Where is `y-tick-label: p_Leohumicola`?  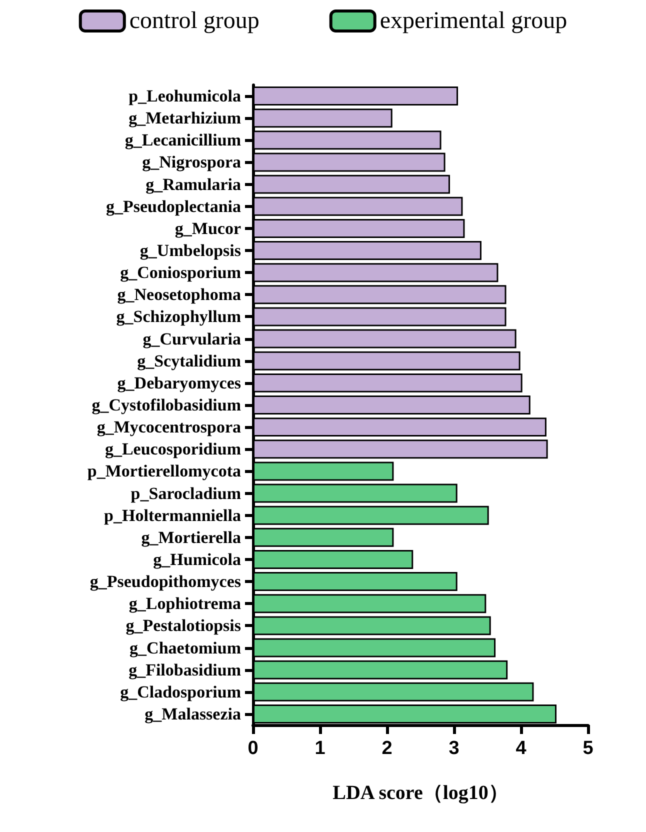
y-tick-label: p_Leohumicola is located at coordinates (185, 96).